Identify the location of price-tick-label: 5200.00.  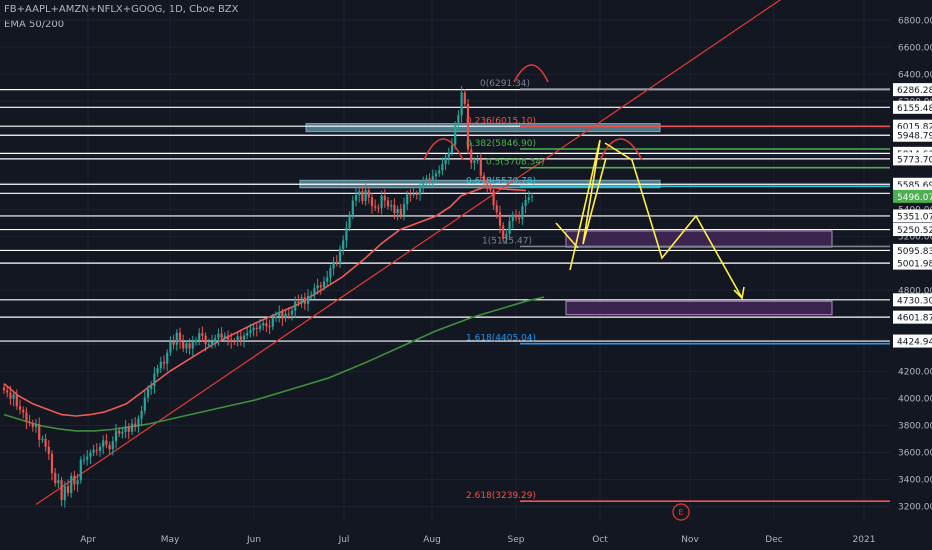
(915, 237).